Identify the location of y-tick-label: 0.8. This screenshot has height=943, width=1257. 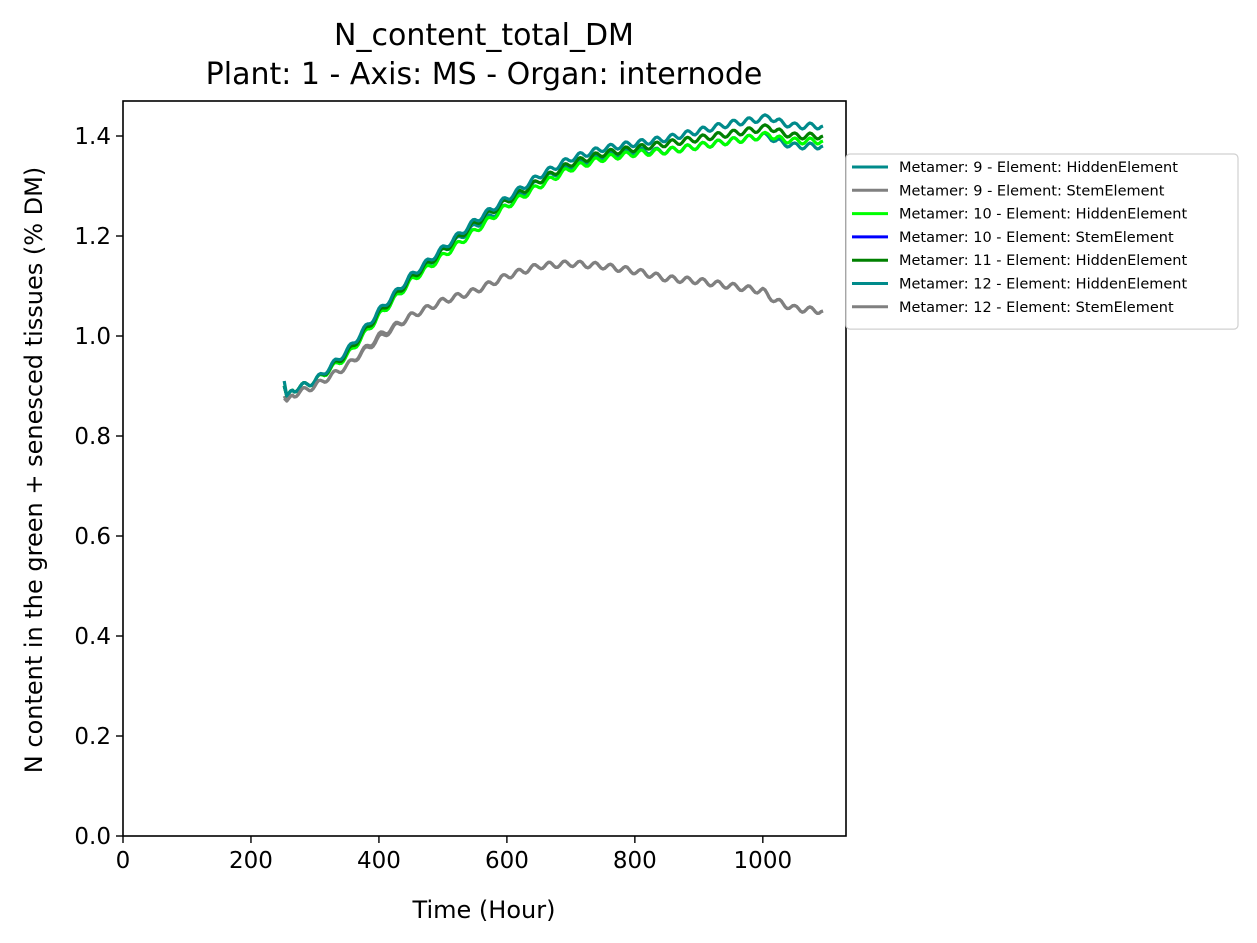
(92, 437).